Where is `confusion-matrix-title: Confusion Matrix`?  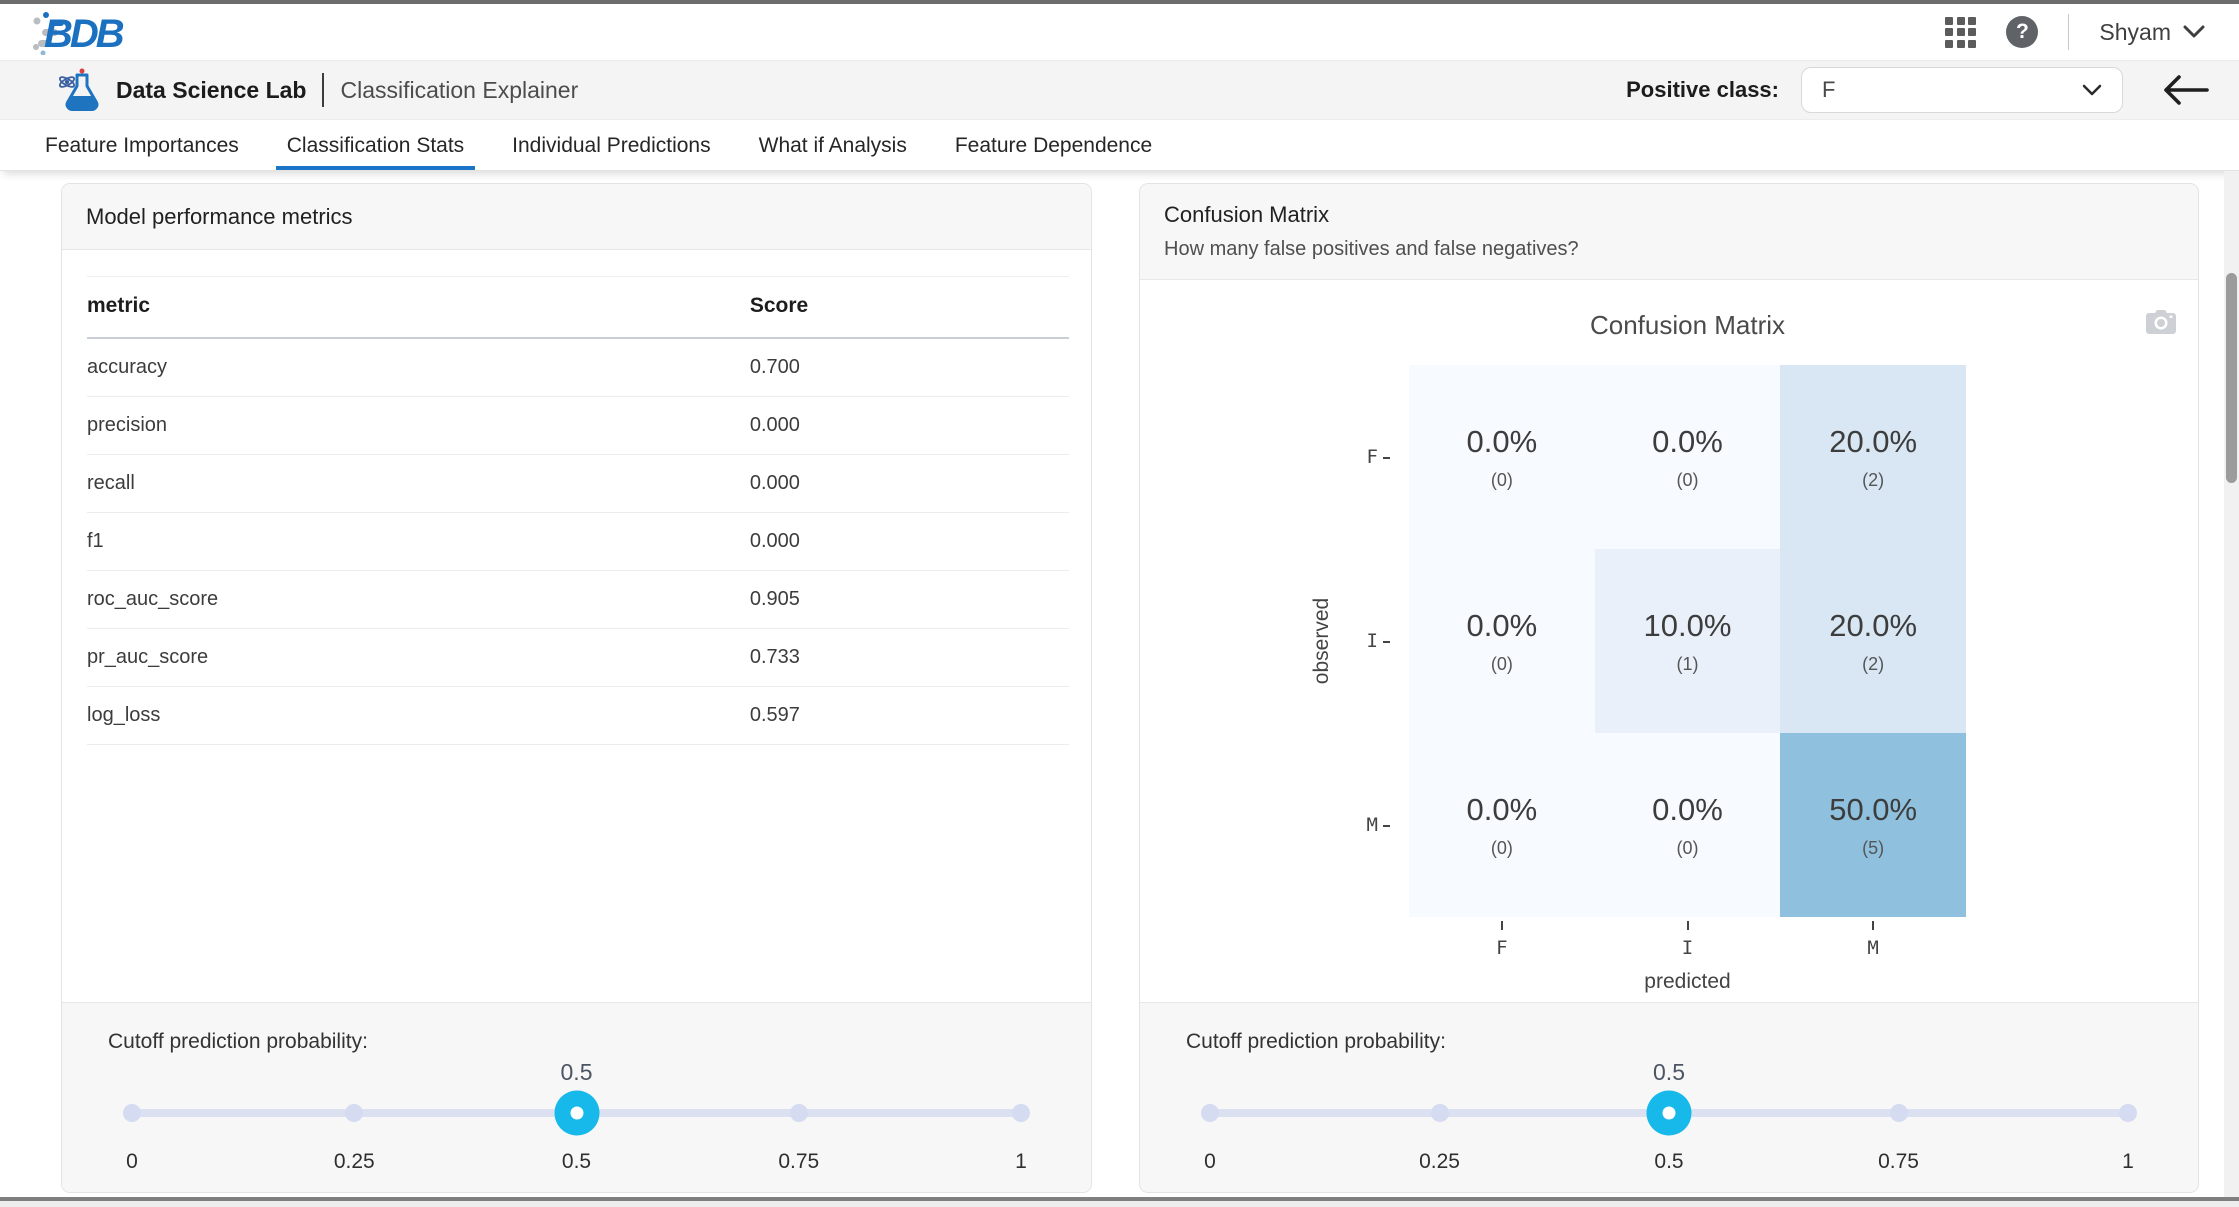 confusion-matrix-title: Confusion Matrix is located at coordinates (1247, 214).